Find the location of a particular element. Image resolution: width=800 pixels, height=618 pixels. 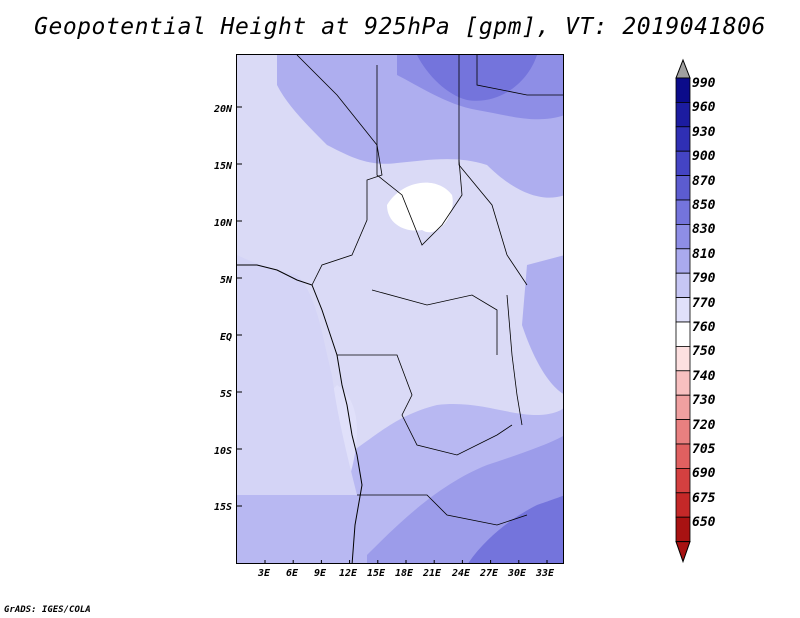

colorbar-label: 650 is located at coordinates (704, 523).